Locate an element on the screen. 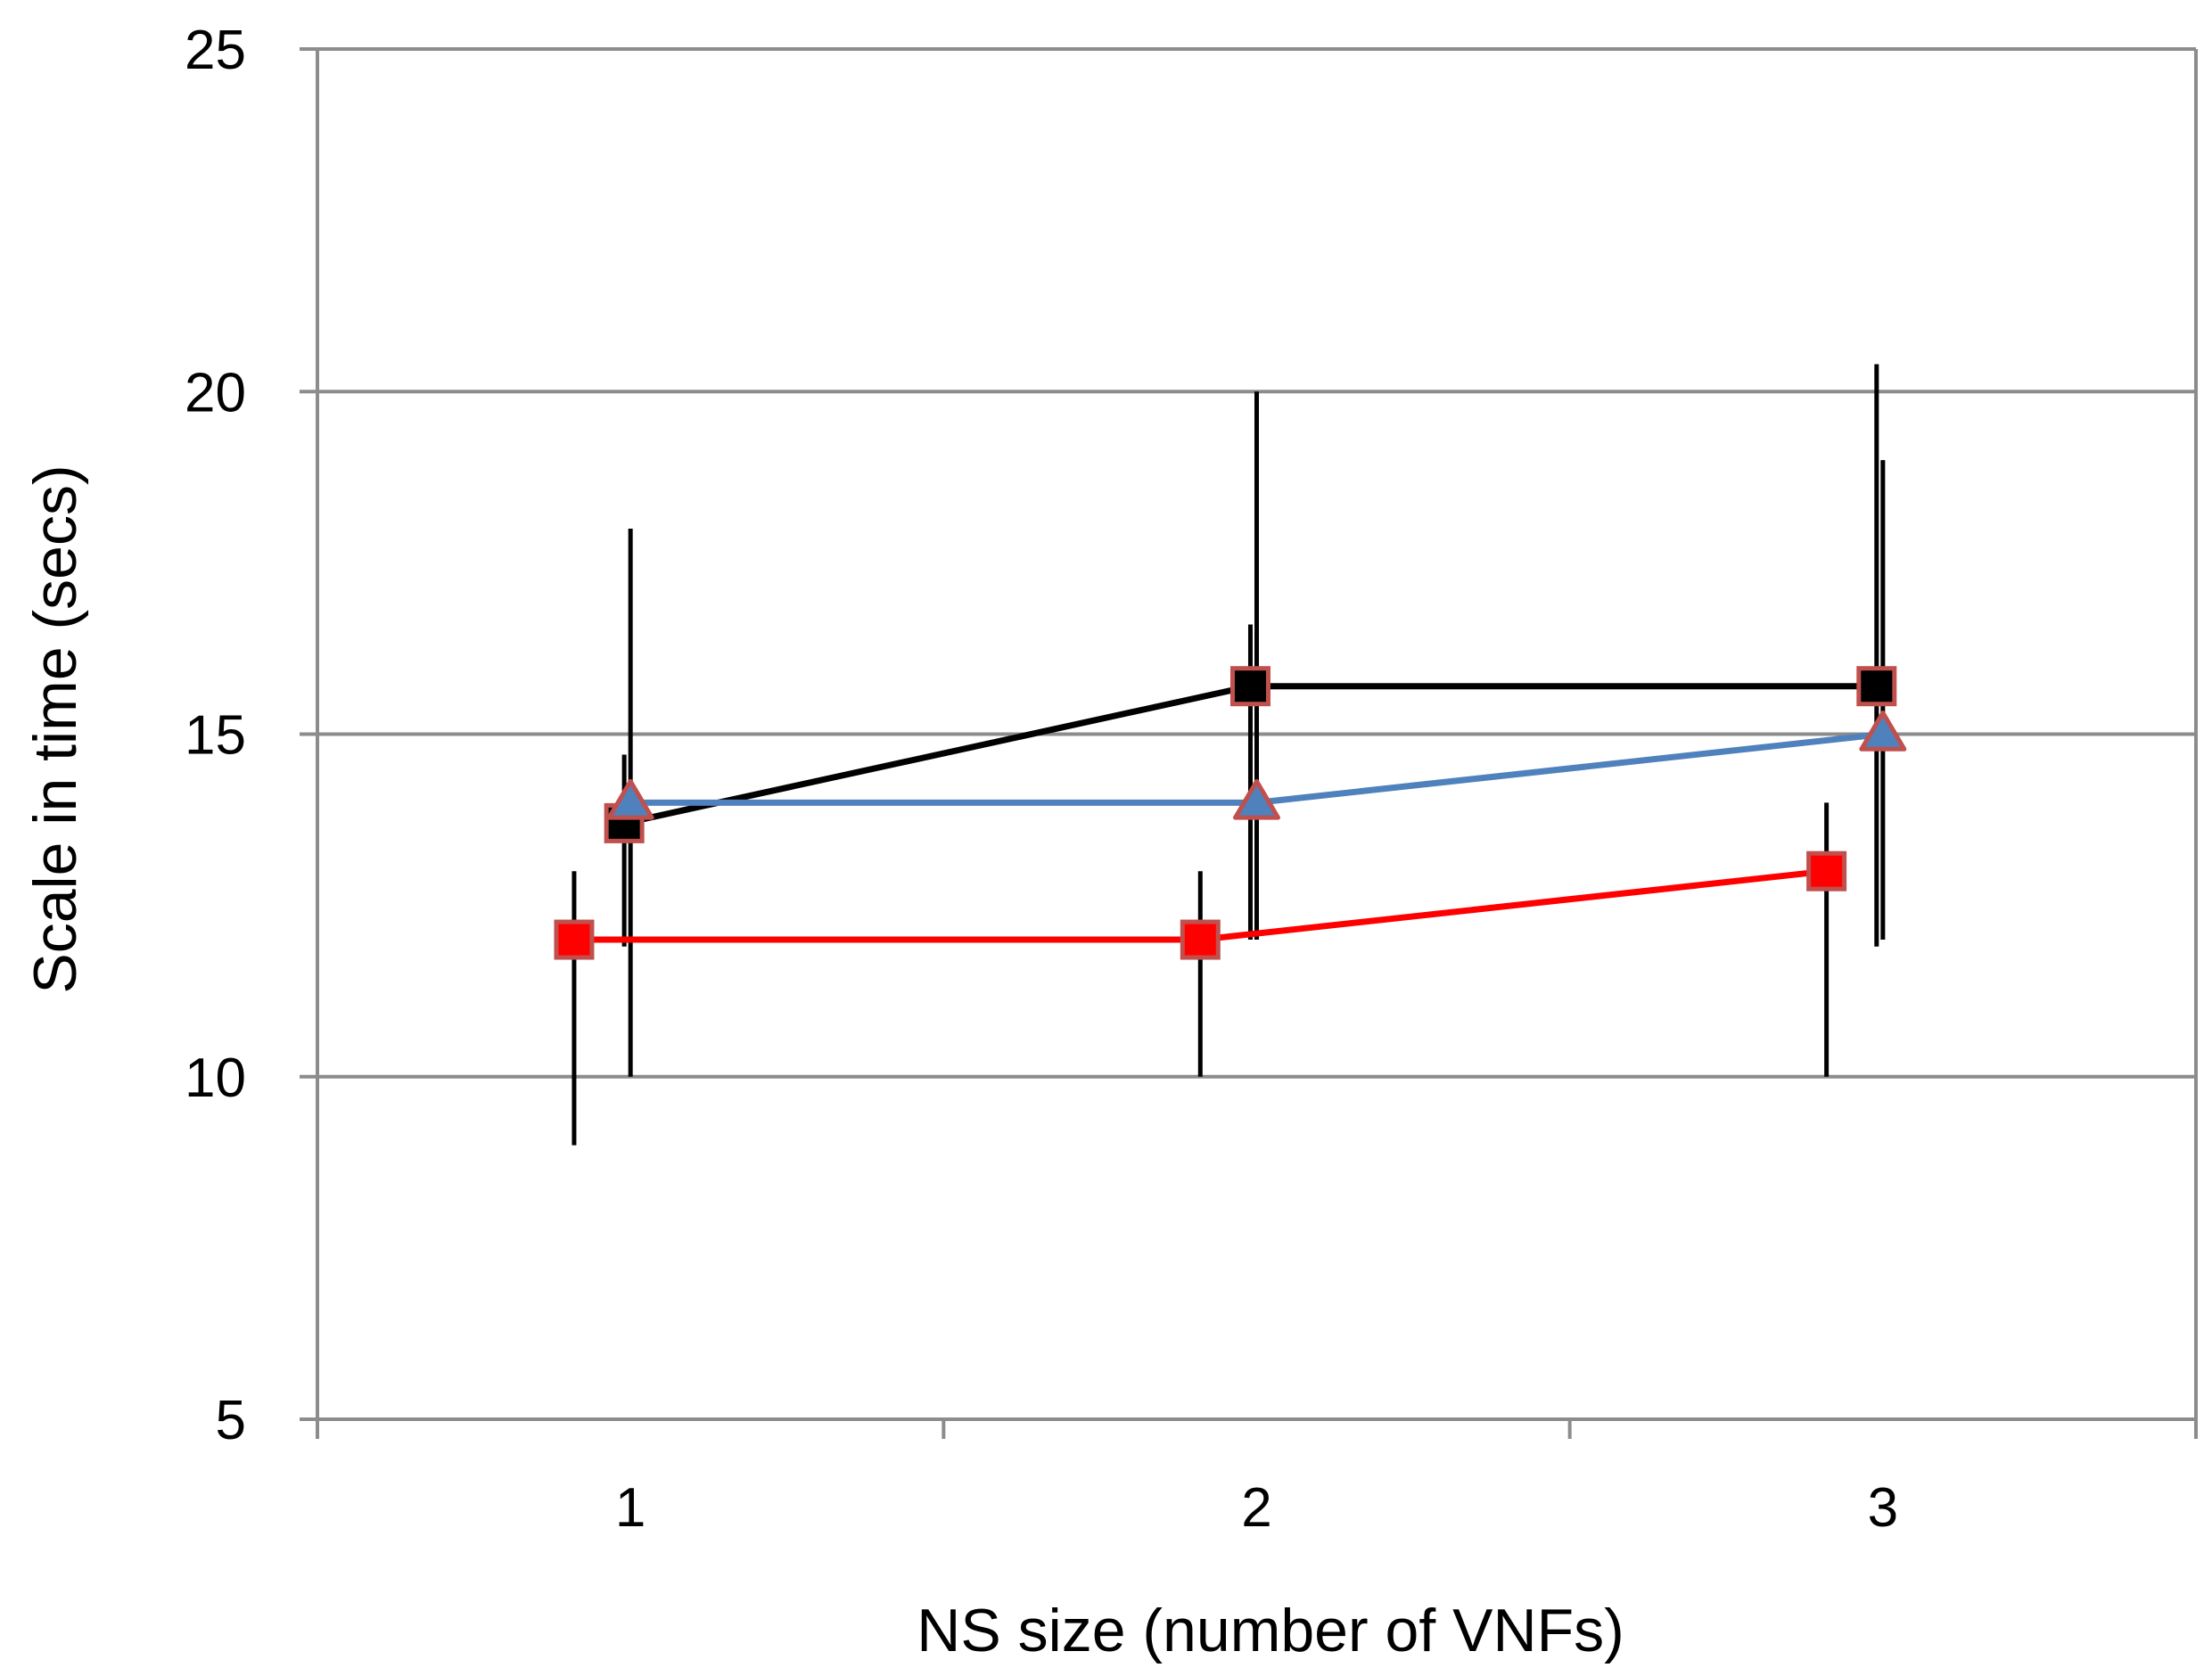 The width and height of the screenshot is (2212, 1676). series-markers is located at coordinates (1230, 813).